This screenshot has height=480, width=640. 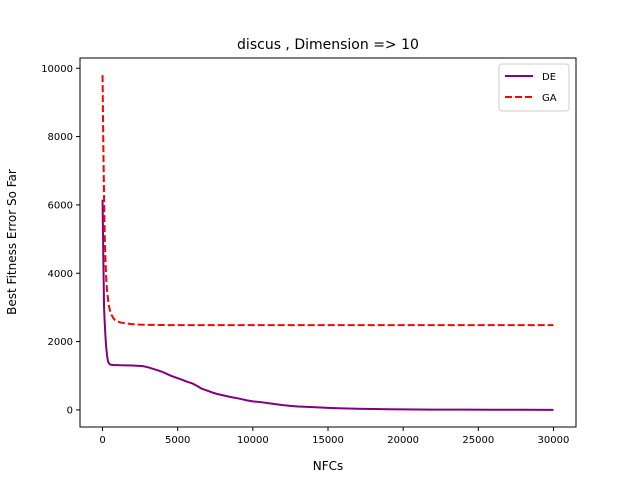 What do you see at coordinates (102, 440) in the screenshot?
I see `x-tick-label: 0` at bounding box center [102, 440].